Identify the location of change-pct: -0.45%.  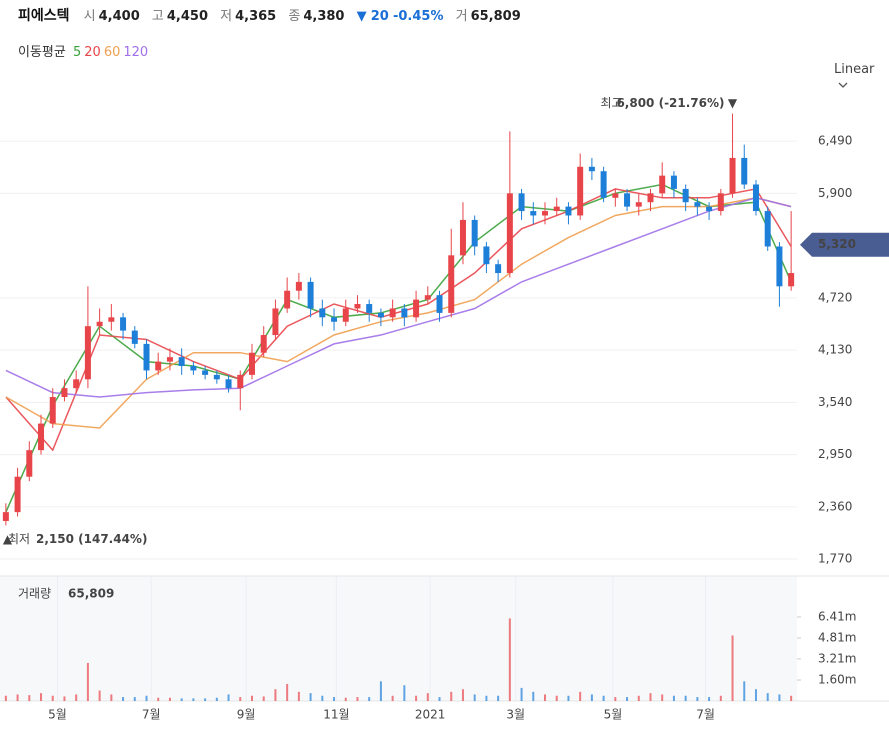
(418, 16).